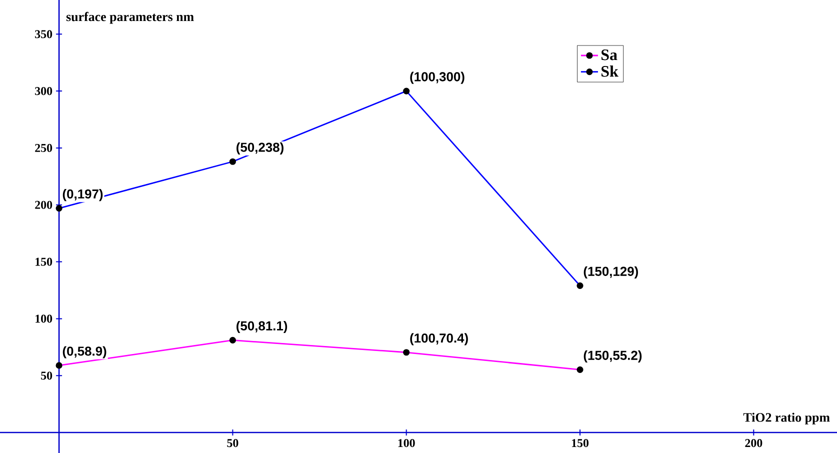 The image size is (837, 453). What do you see at coordinates (43, 204) in the screenshot?
I see `y-tick-label: 200` at bounding box center [43, 204].